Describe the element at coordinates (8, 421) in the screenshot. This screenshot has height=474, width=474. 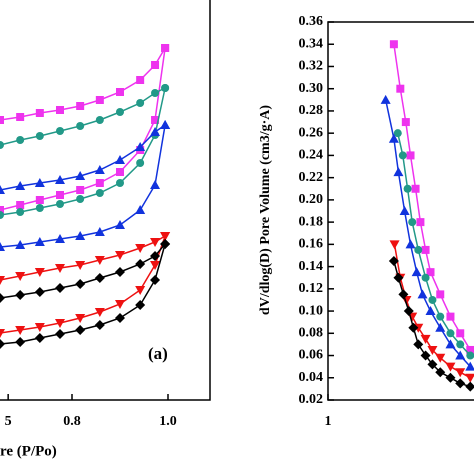
I see `x-tick-label: 5` at that location.